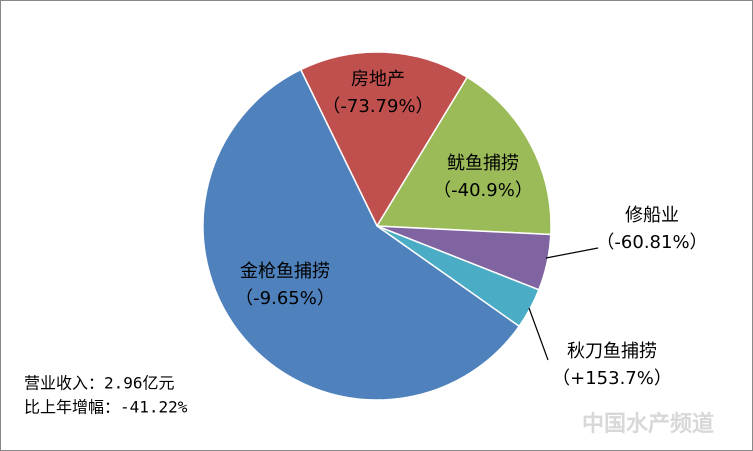 The height and width of the screenshot is (451, 753). I want to click on growth-label: （-9.65%）, so click(285, 298).